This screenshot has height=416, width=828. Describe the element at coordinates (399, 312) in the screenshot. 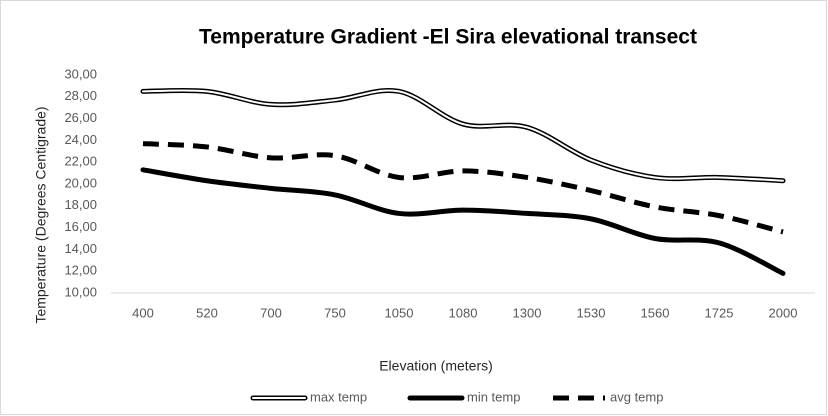

I see `x-tick-label: 1050` at that location.